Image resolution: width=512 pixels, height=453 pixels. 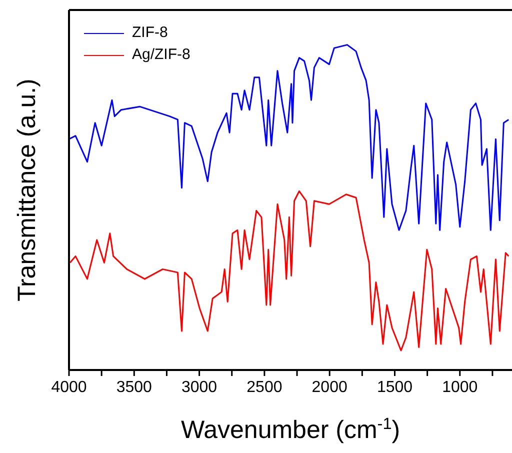 I want to click on x-tick-label: 2500, so click(x=264, y=387).